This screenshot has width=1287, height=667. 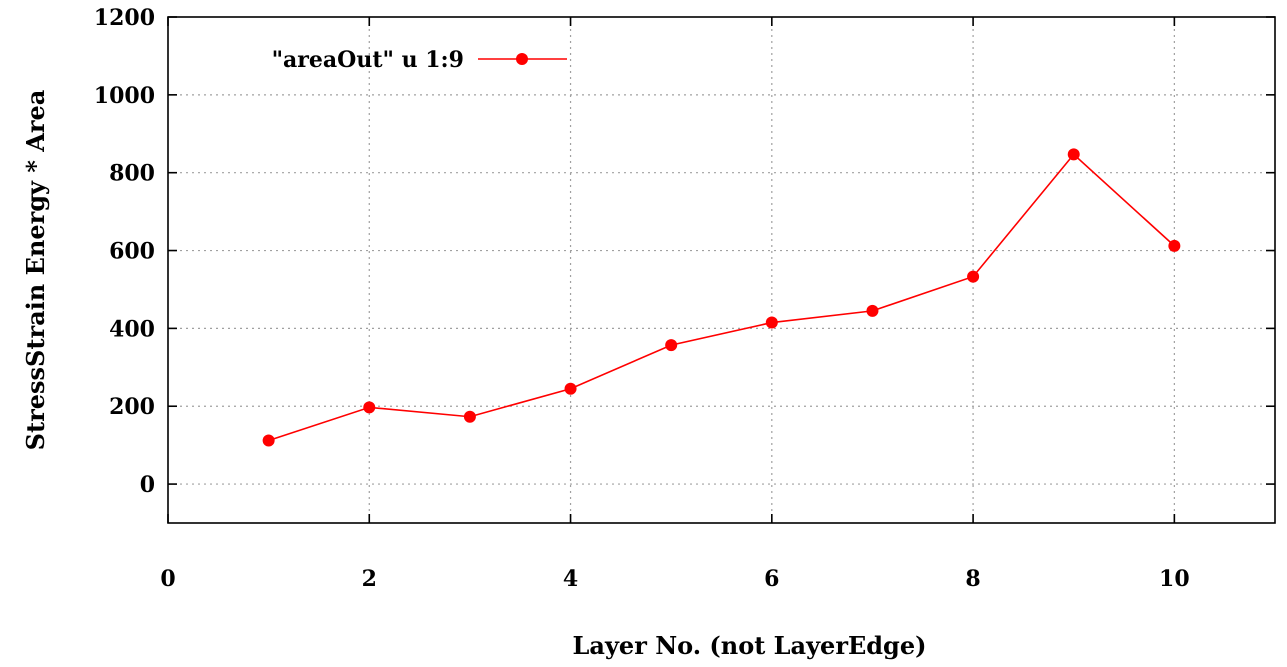 I want to click on y-tick-labels: 0 200 400 600 800 1000 1200, so click(x=124, y=251).